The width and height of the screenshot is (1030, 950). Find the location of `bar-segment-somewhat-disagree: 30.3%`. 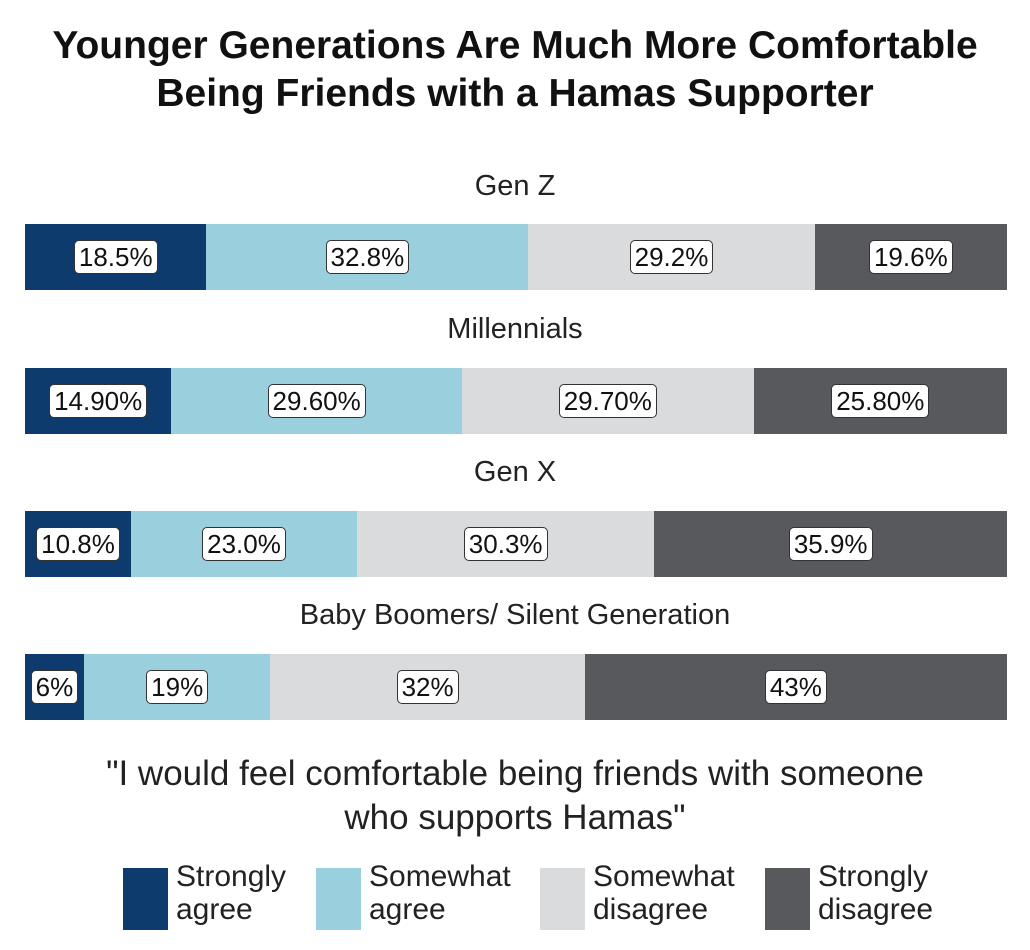

bar-segment-somewhat-disagree: 30.3% is located at coordinates (505, 544).